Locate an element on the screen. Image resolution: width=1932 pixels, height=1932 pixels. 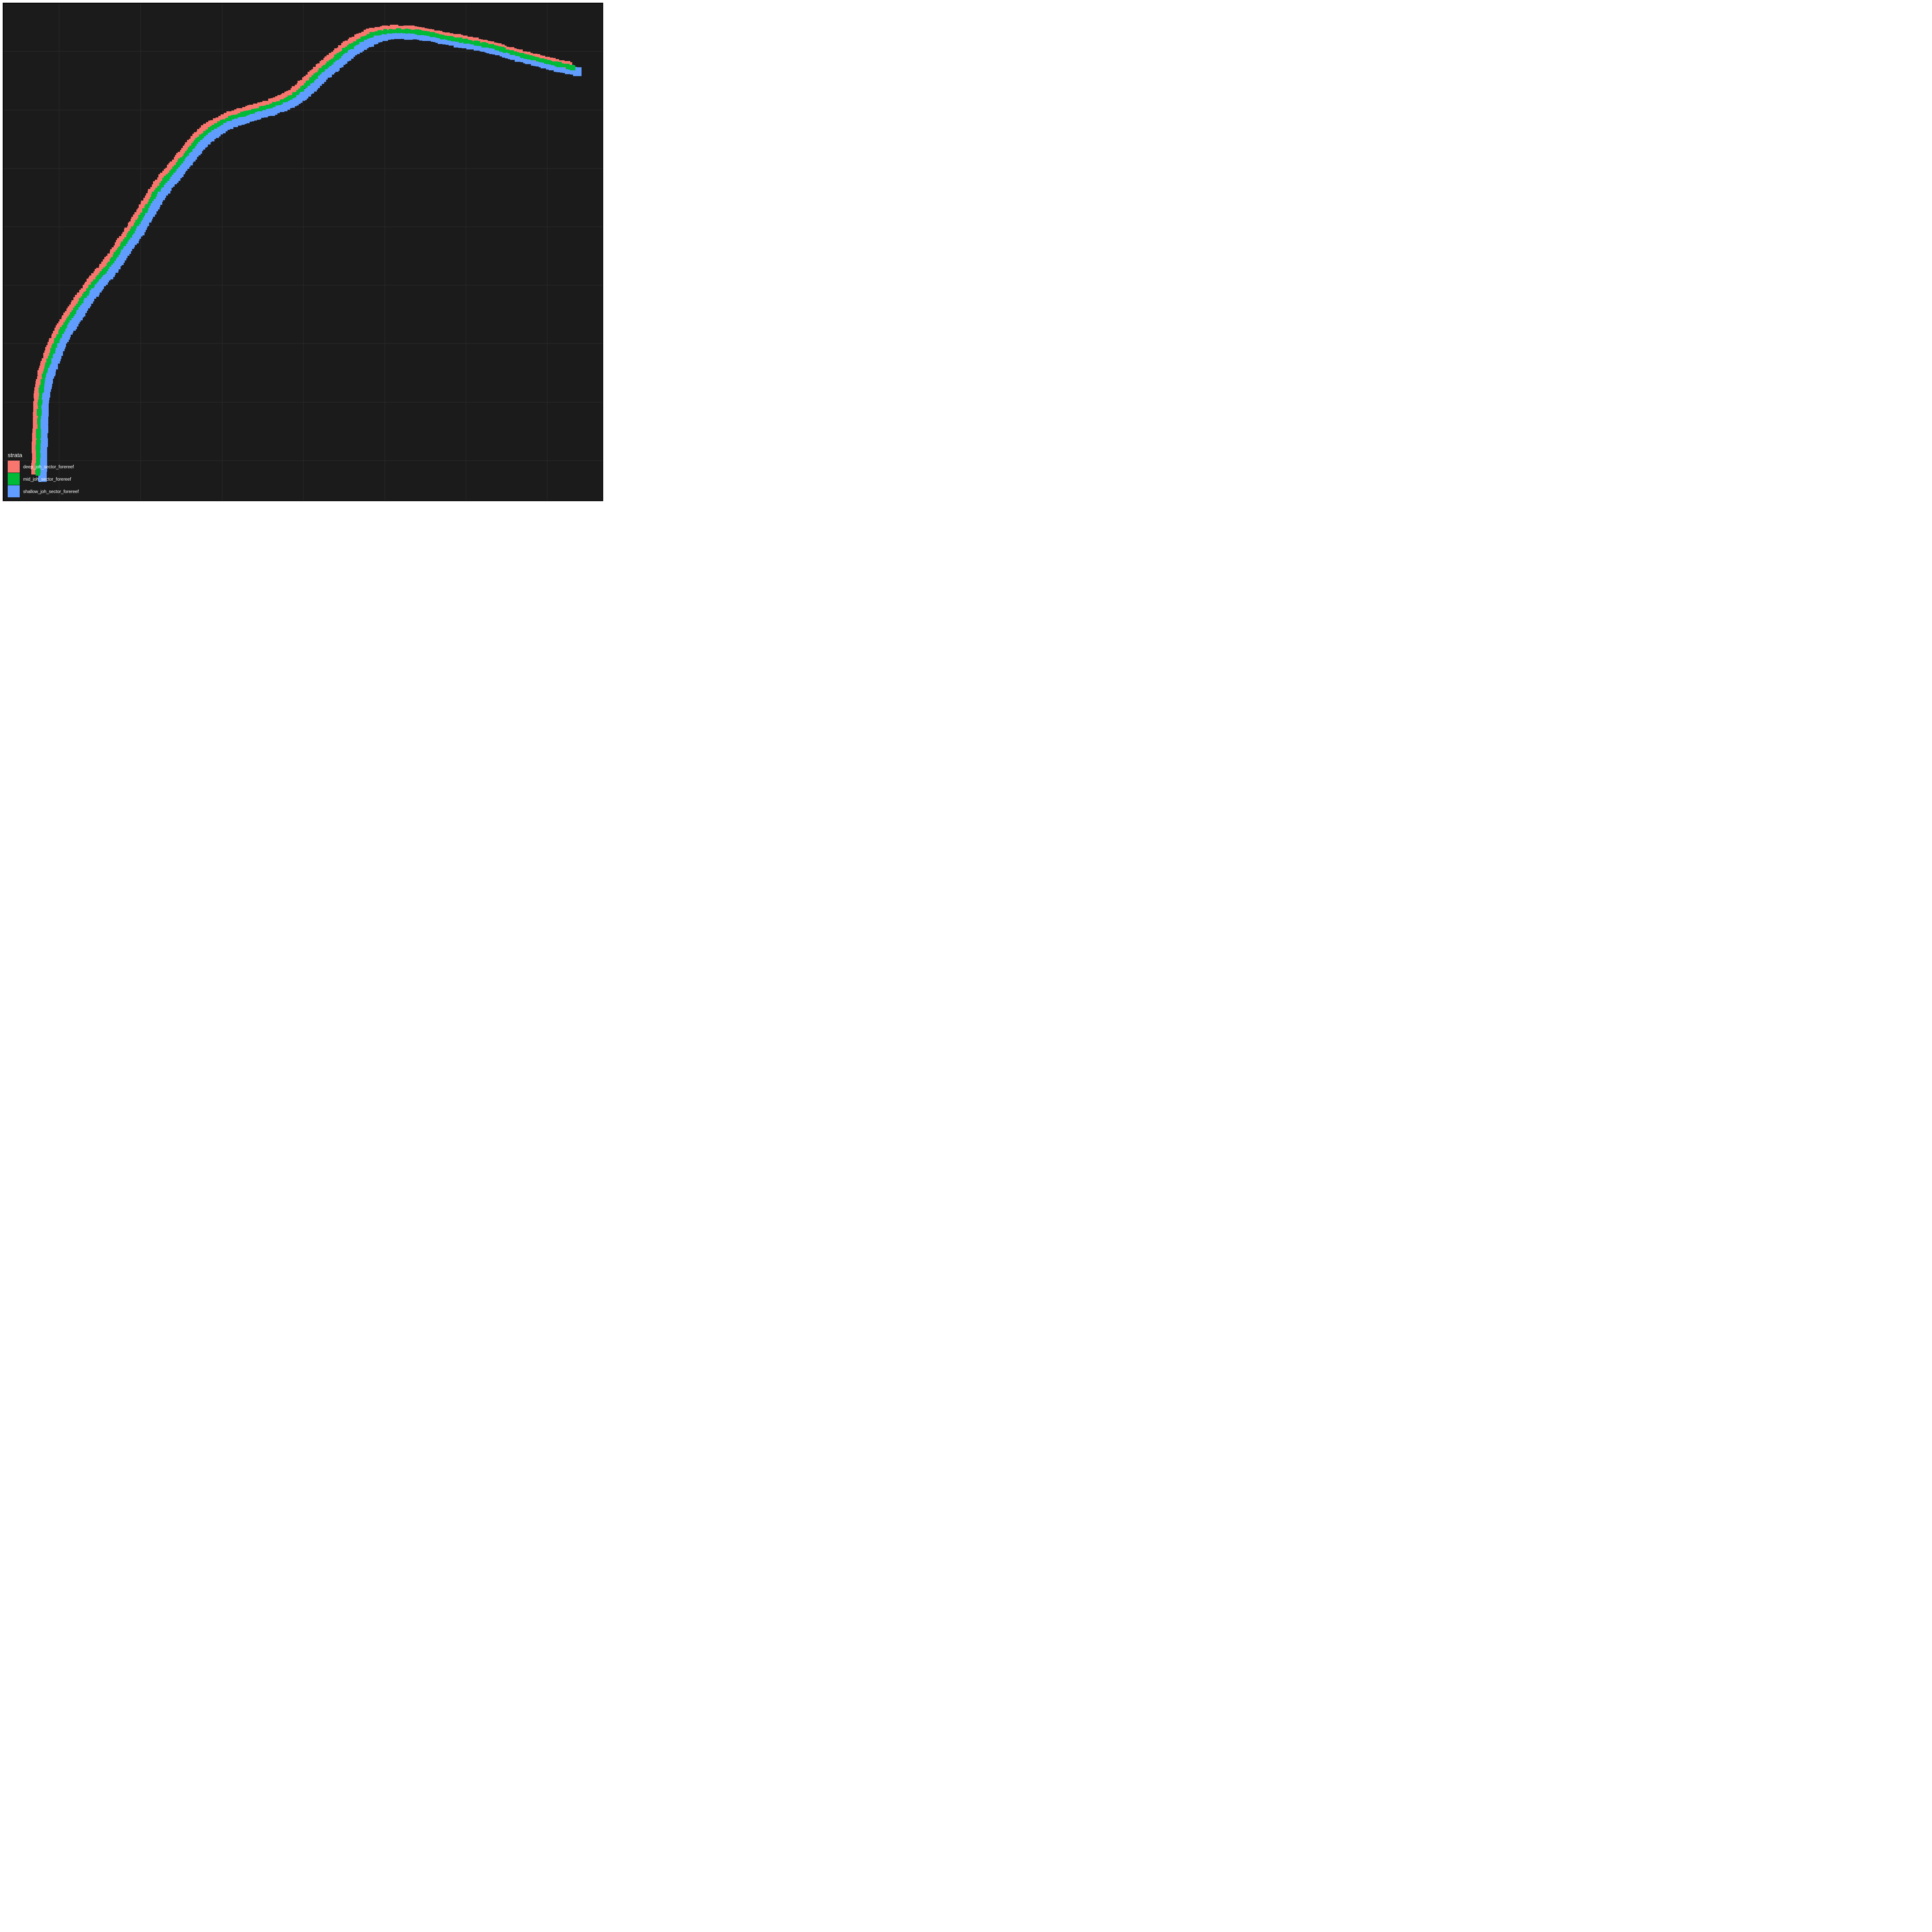
legend-label-shallow: shallow_joh_sector_forereef is located at coordinates (51, 492).